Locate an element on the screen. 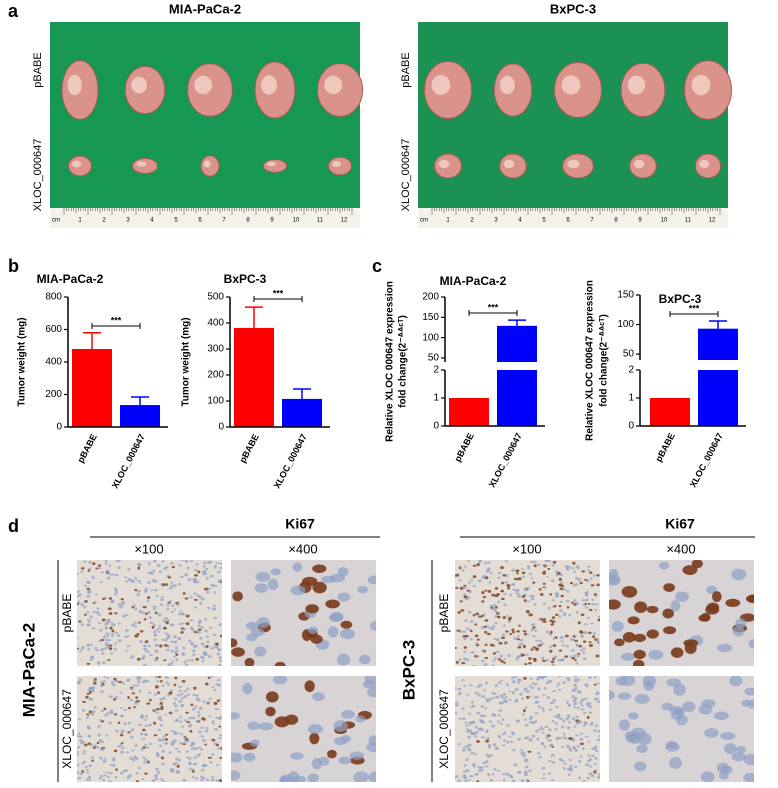  row-label: pBABE is located at coordinates (38, 69).